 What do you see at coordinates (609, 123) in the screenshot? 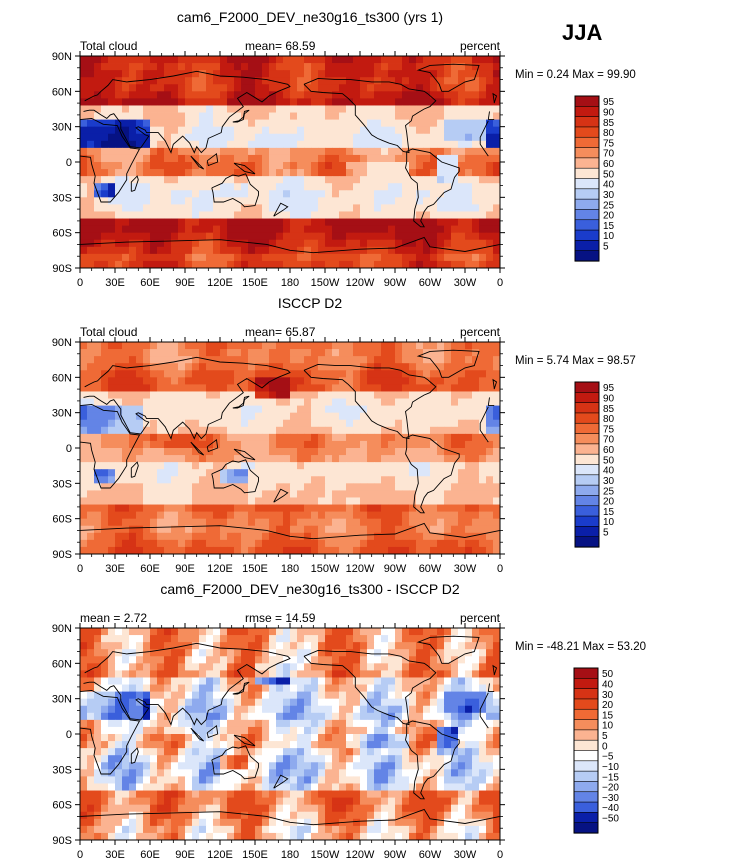
I see `colorbar-label: 85` at bounding box center [609, 123].